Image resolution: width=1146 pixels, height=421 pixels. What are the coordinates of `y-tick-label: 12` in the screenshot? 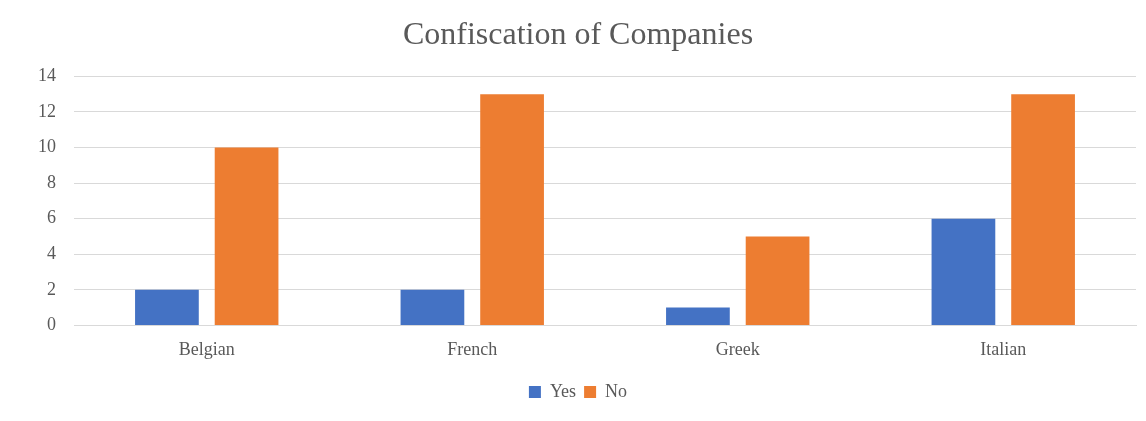 It's located at (47, 110).